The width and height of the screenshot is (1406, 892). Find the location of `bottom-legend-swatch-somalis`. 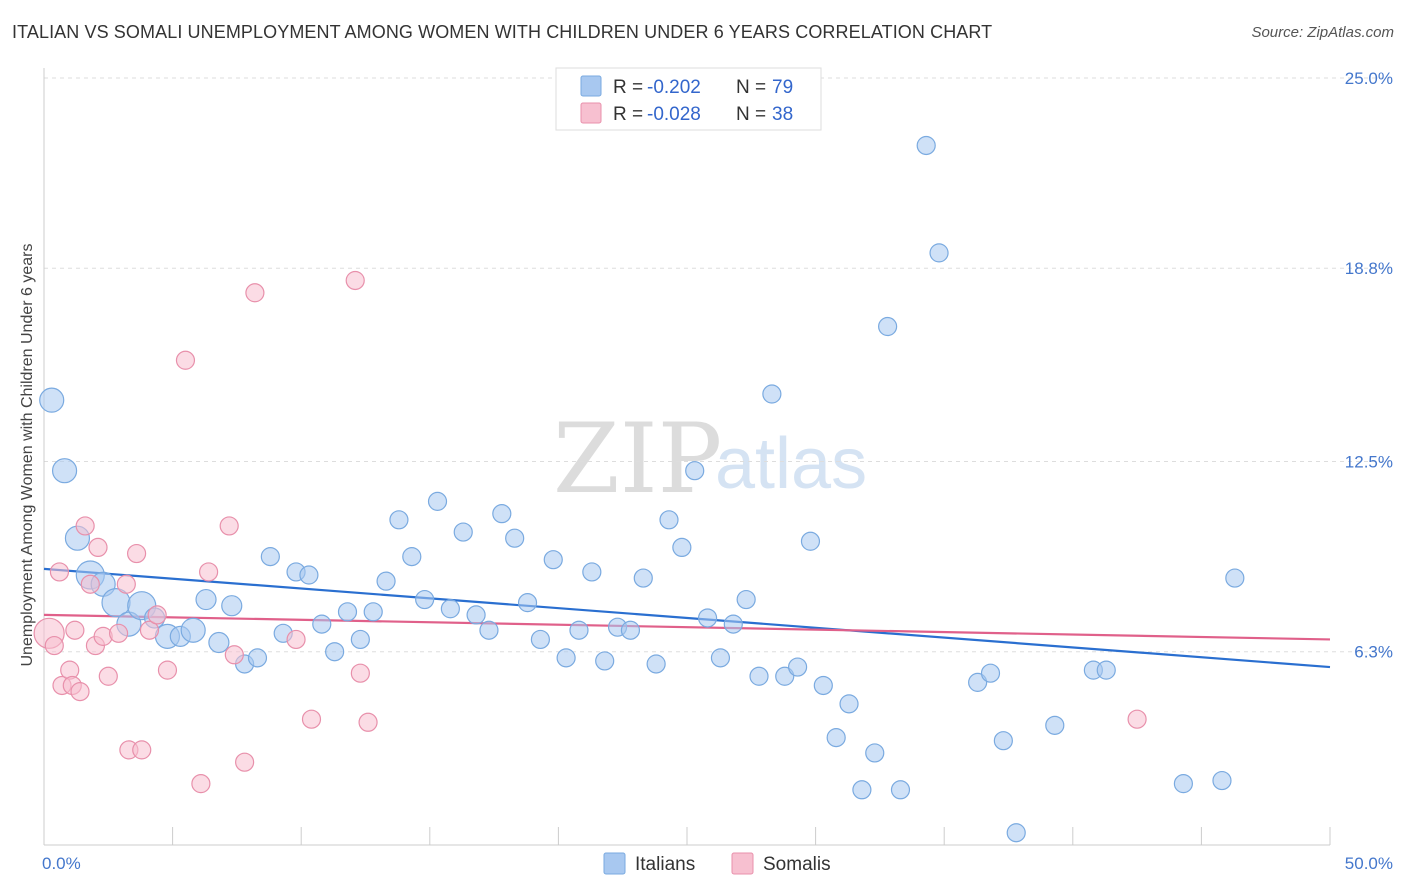

bottom-legend-swatch-somalis is located at coordinates (742, 863).